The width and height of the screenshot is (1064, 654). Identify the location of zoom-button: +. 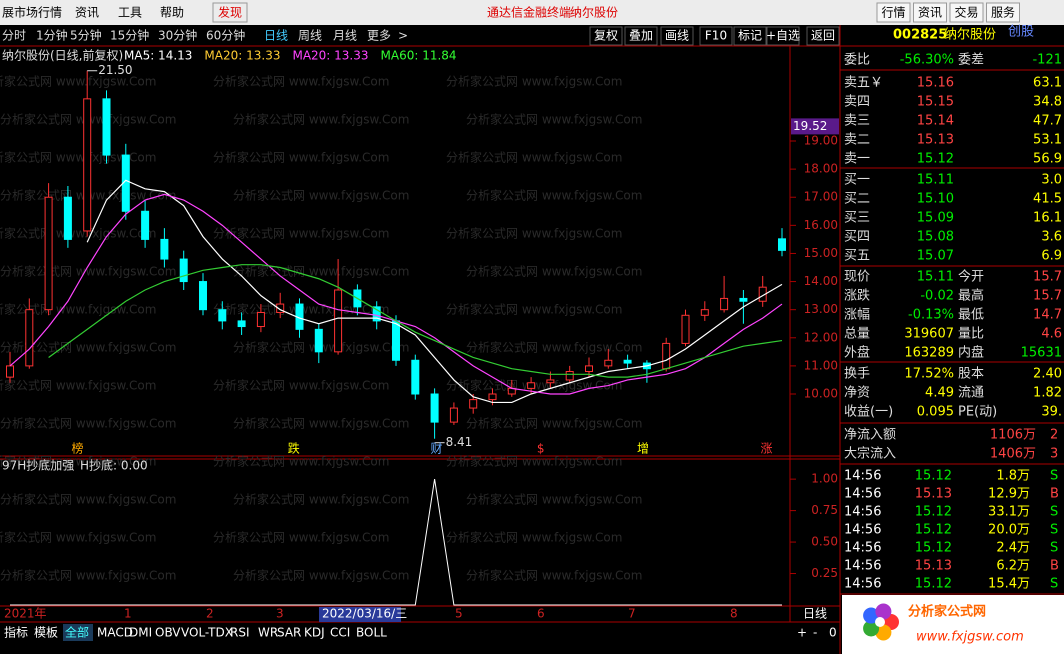
(802, 633).